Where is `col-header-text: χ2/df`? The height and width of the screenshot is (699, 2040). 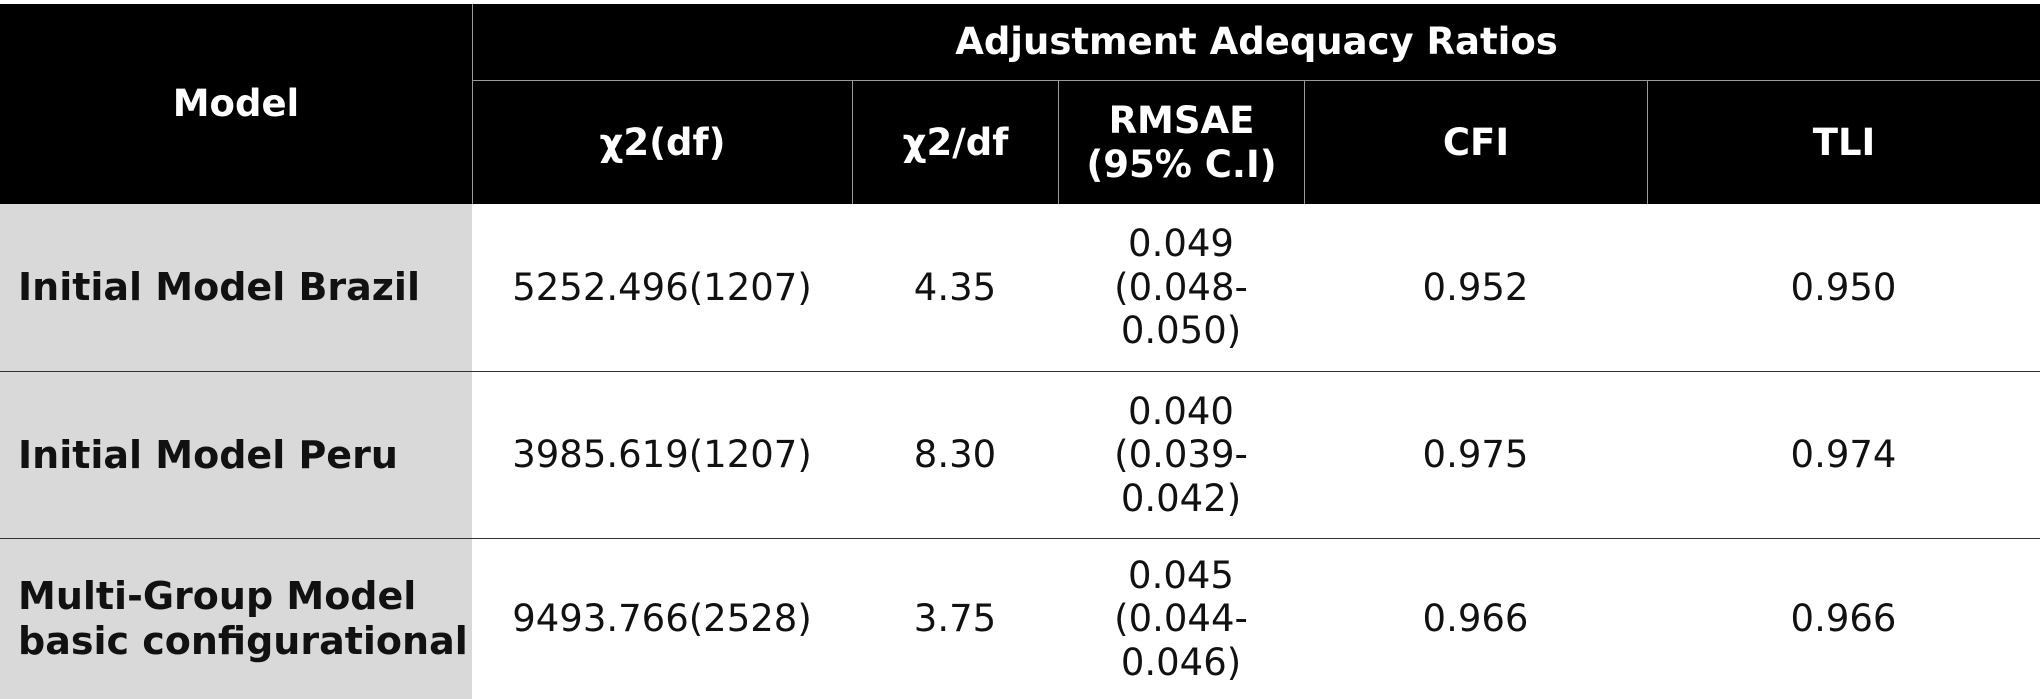 col-header-text: χ2/df is located at coordinates (955, 142).